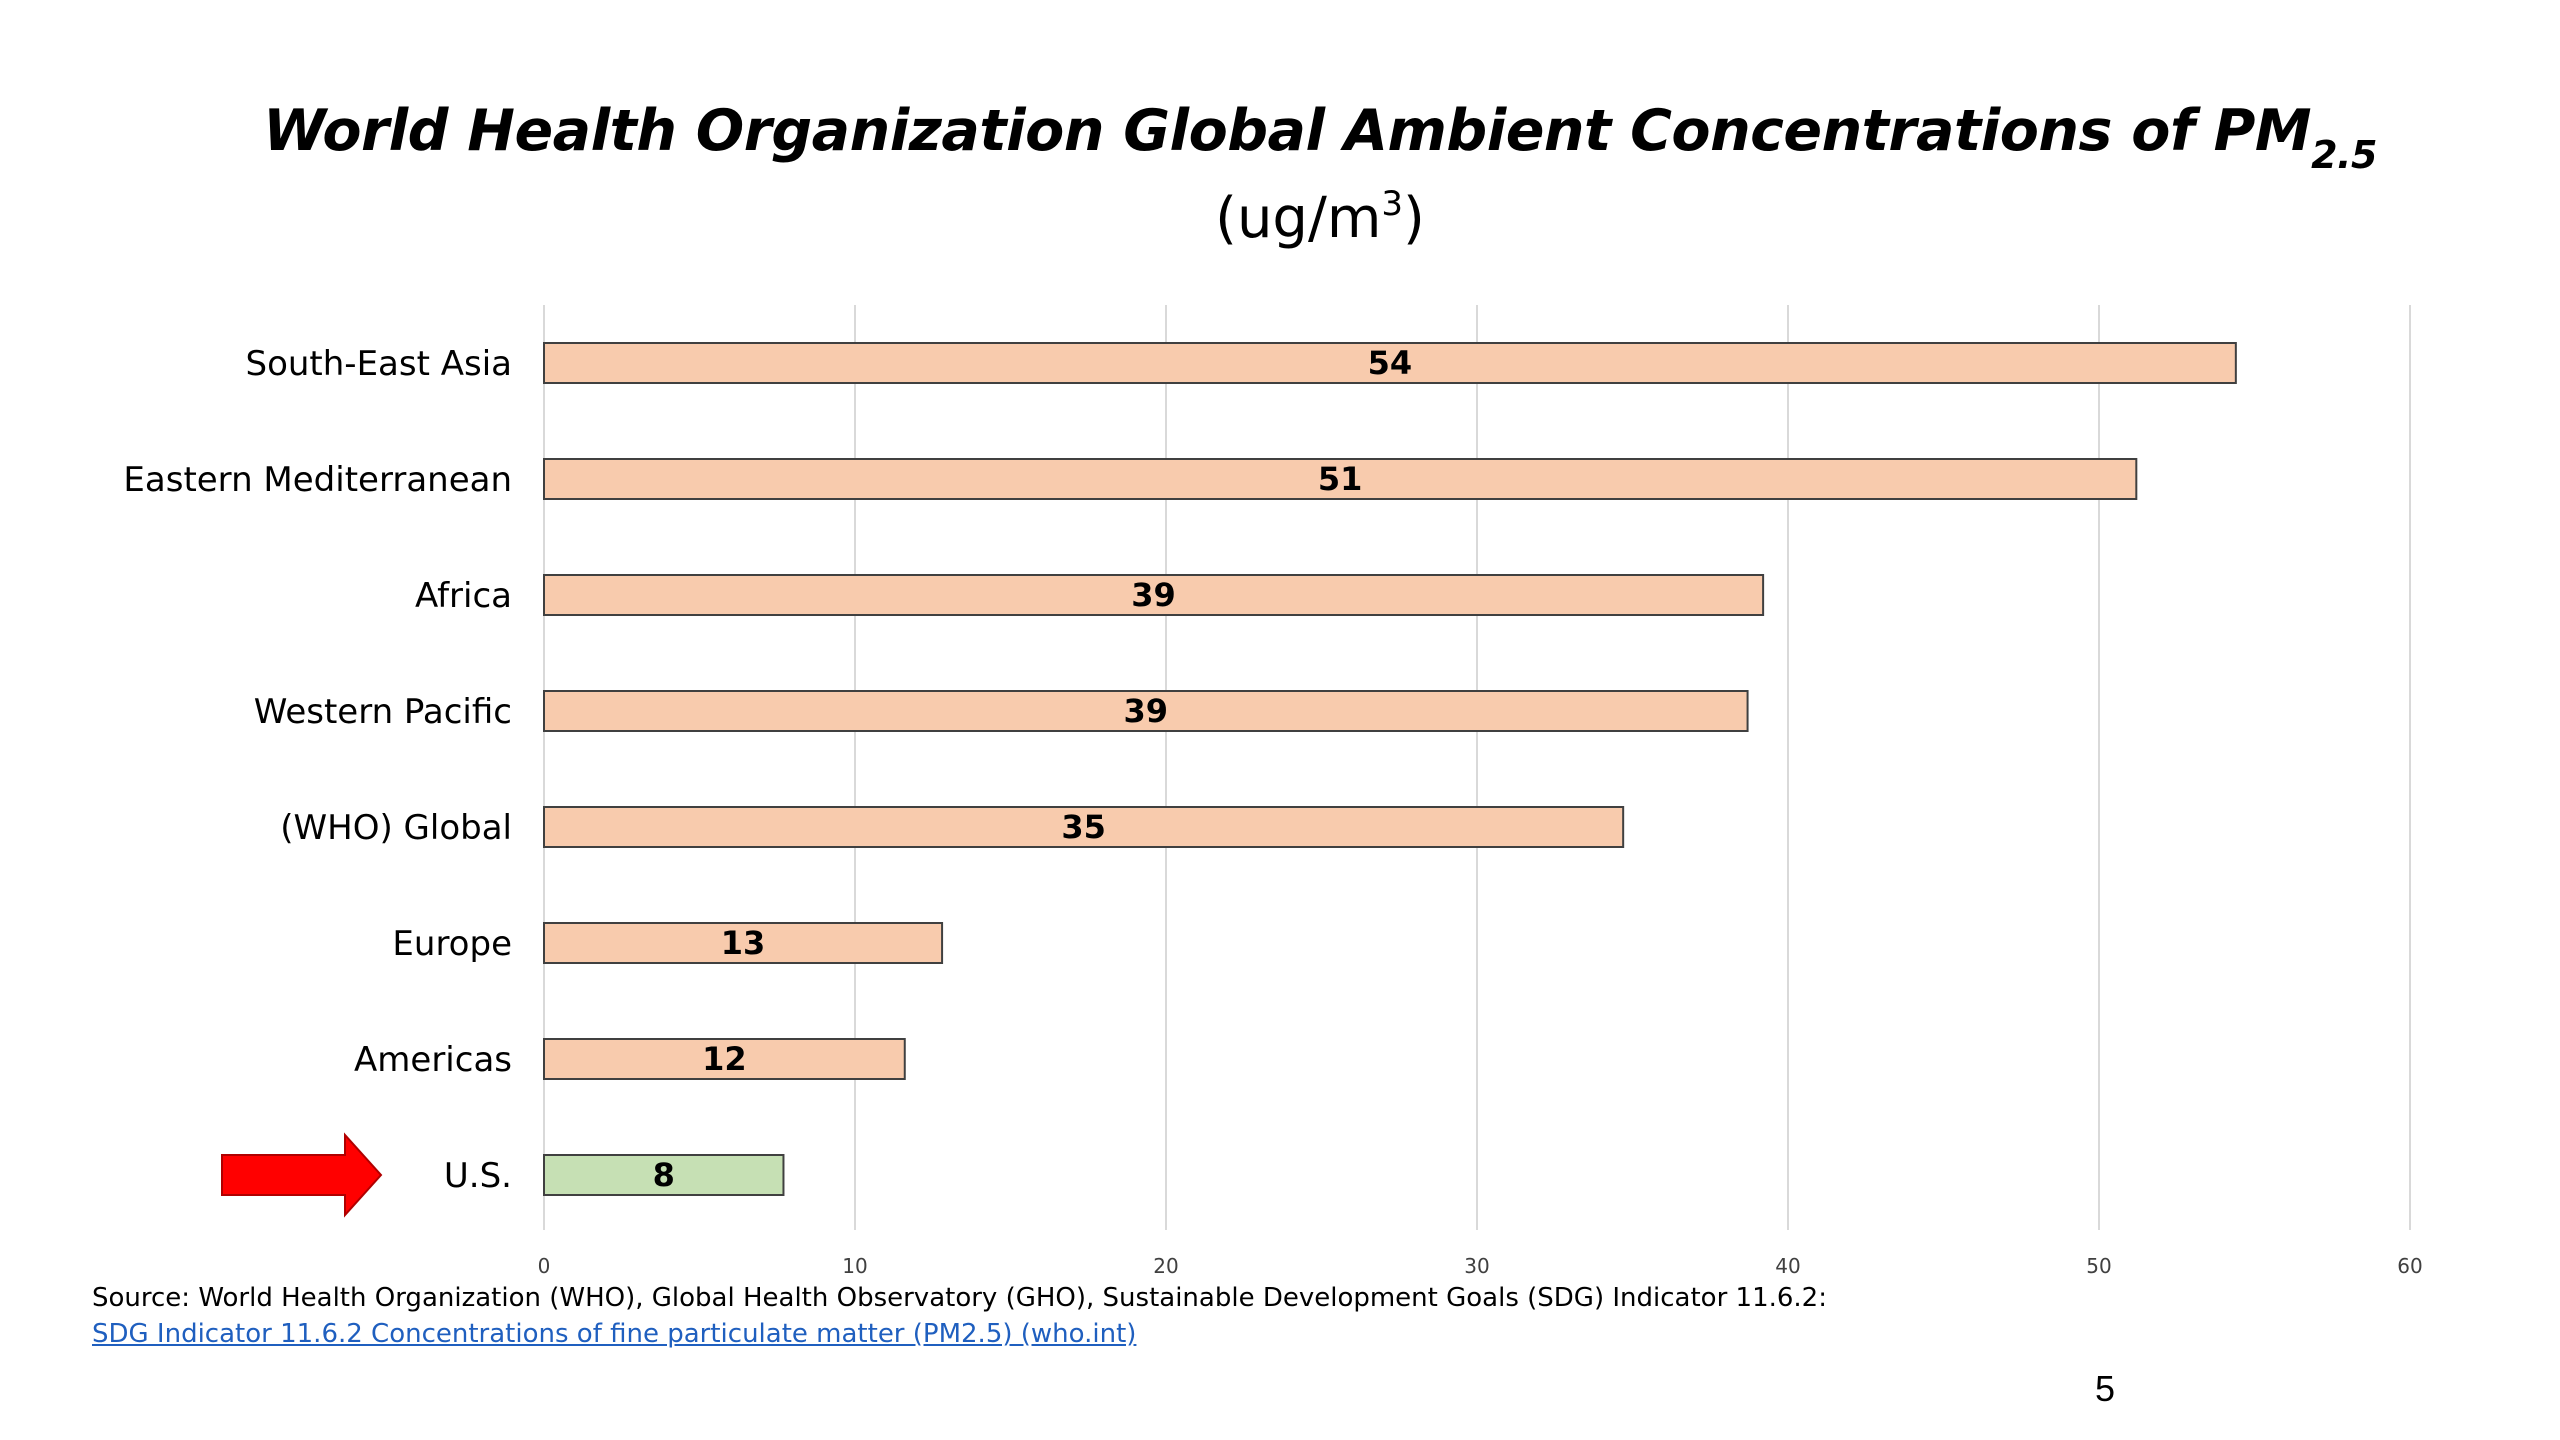  What do you see at coordinates (854, 1266) in the screenshot?
I see `x-tick-label: 10` at bounding box center [854, 1266].